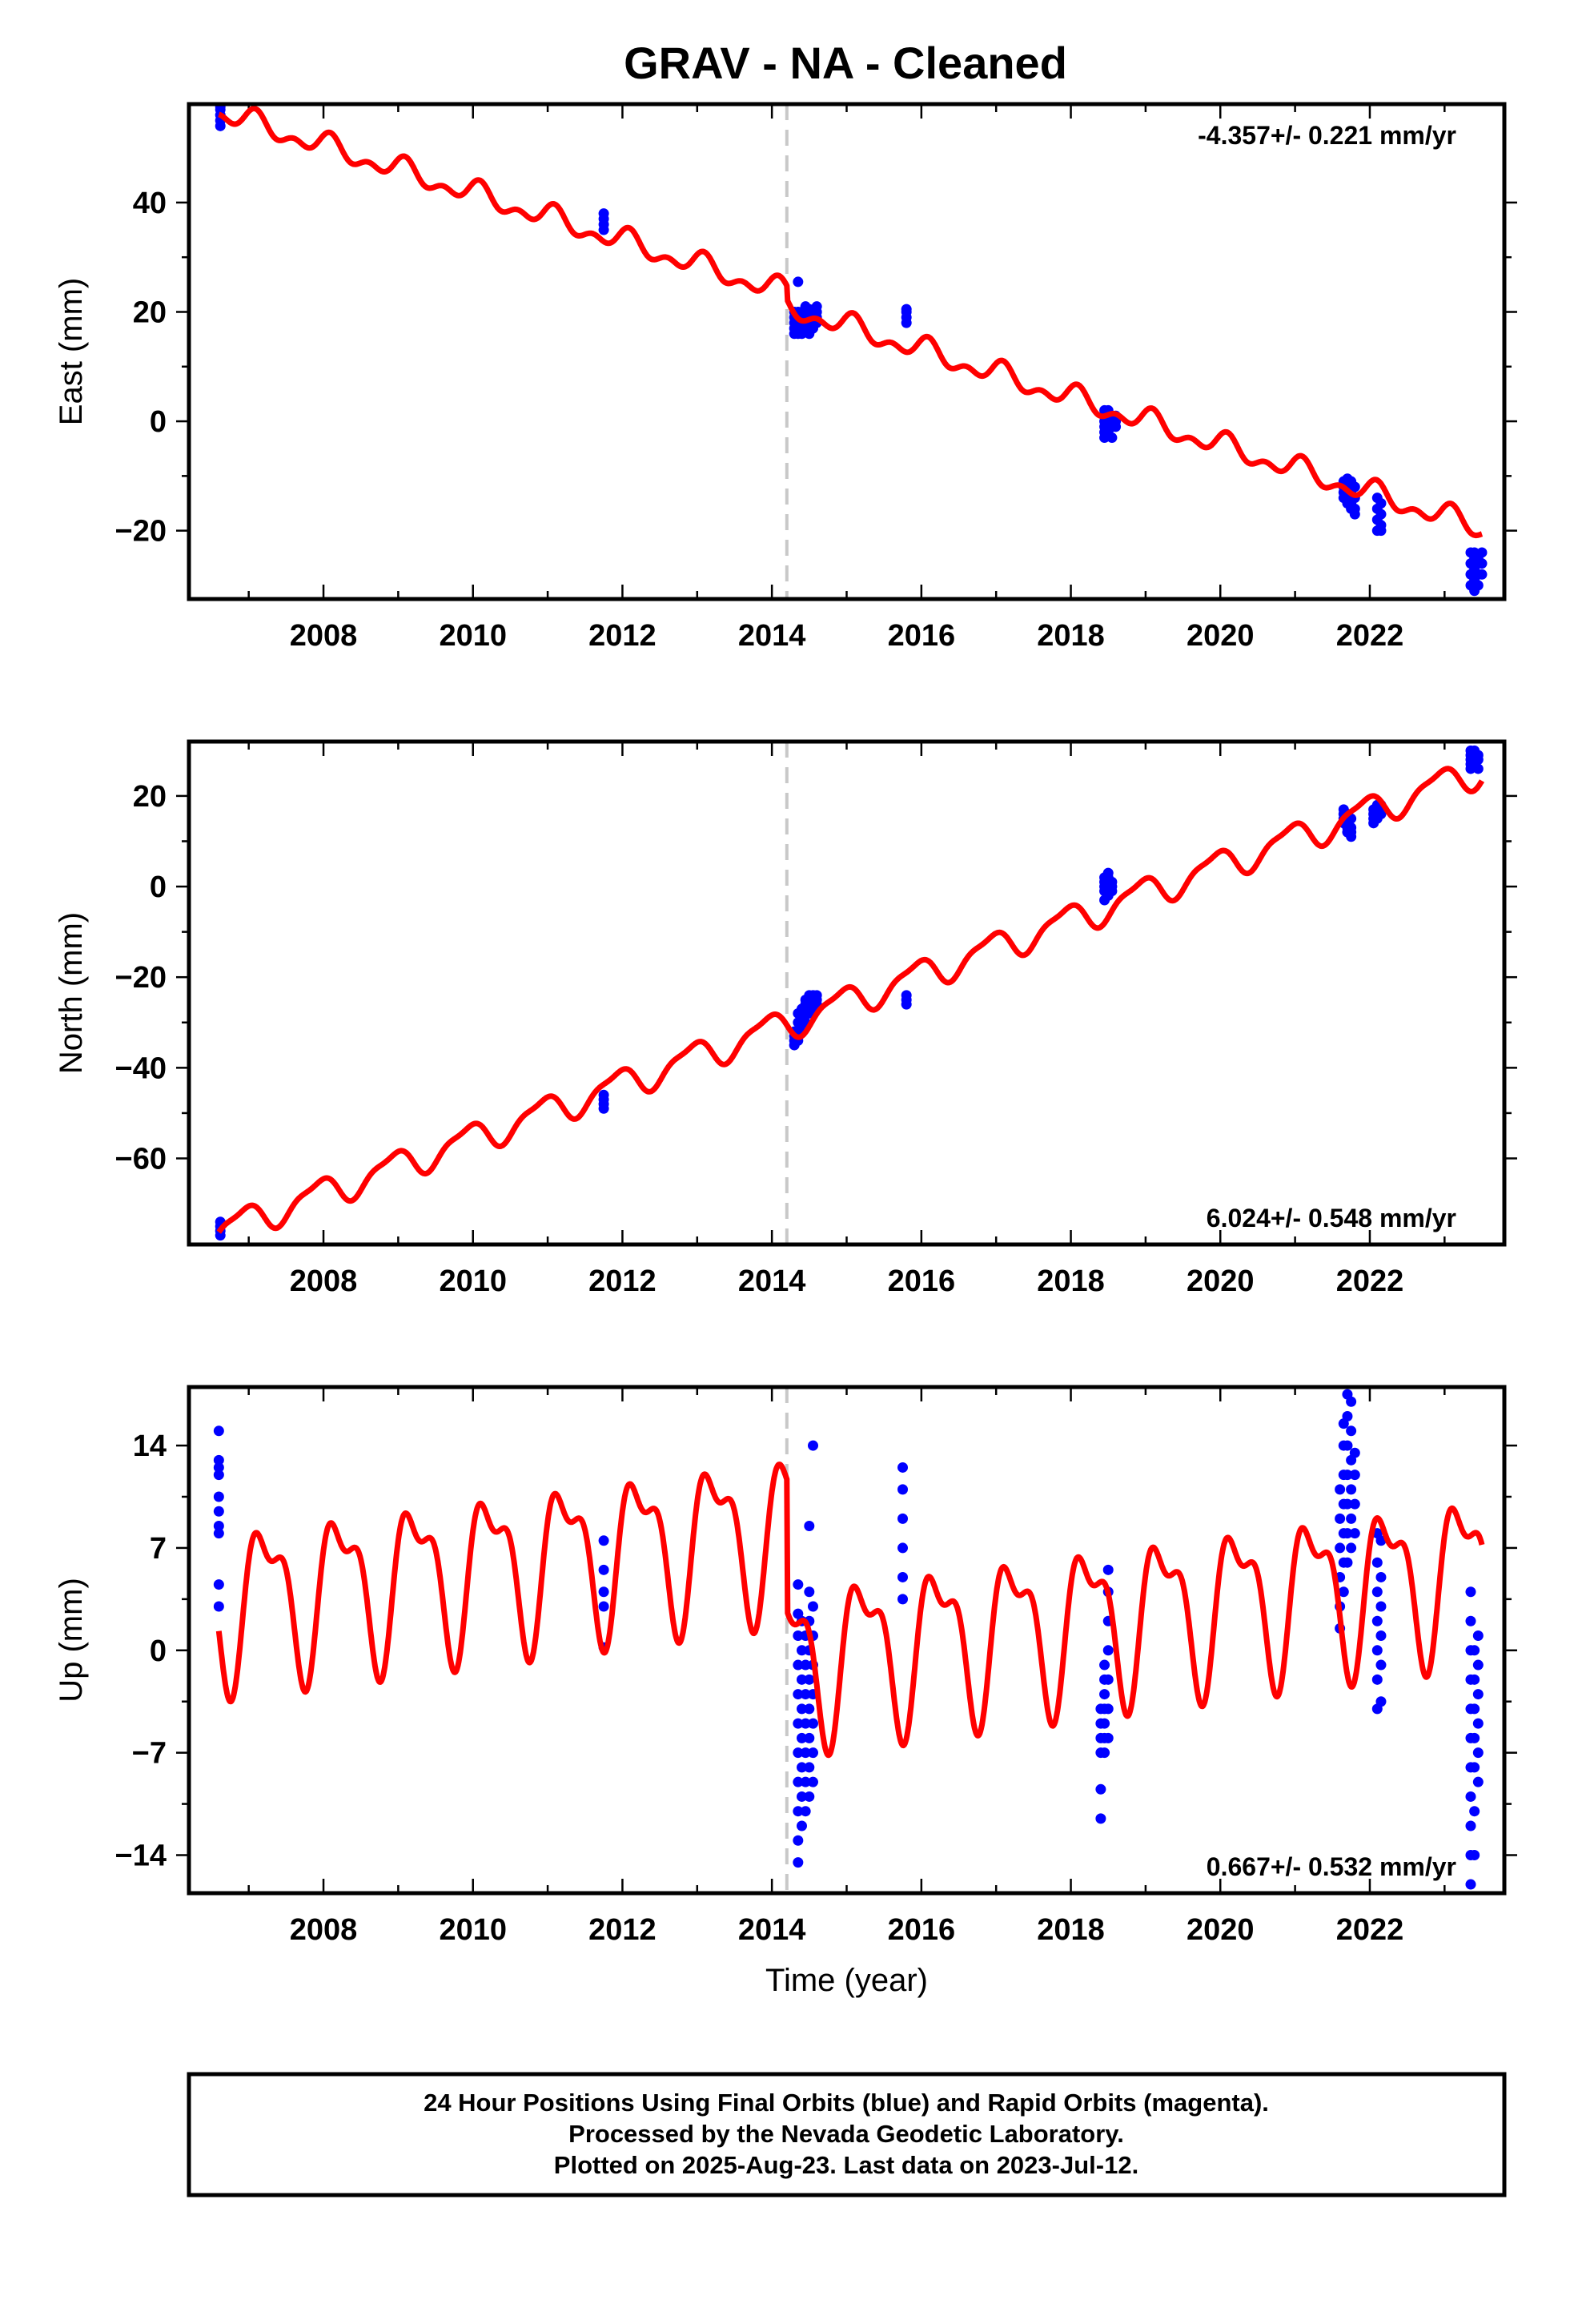  Describe the element at coordinates (622, 1930) in the screenshot. I see `x-tick-label: 2012` at that location.